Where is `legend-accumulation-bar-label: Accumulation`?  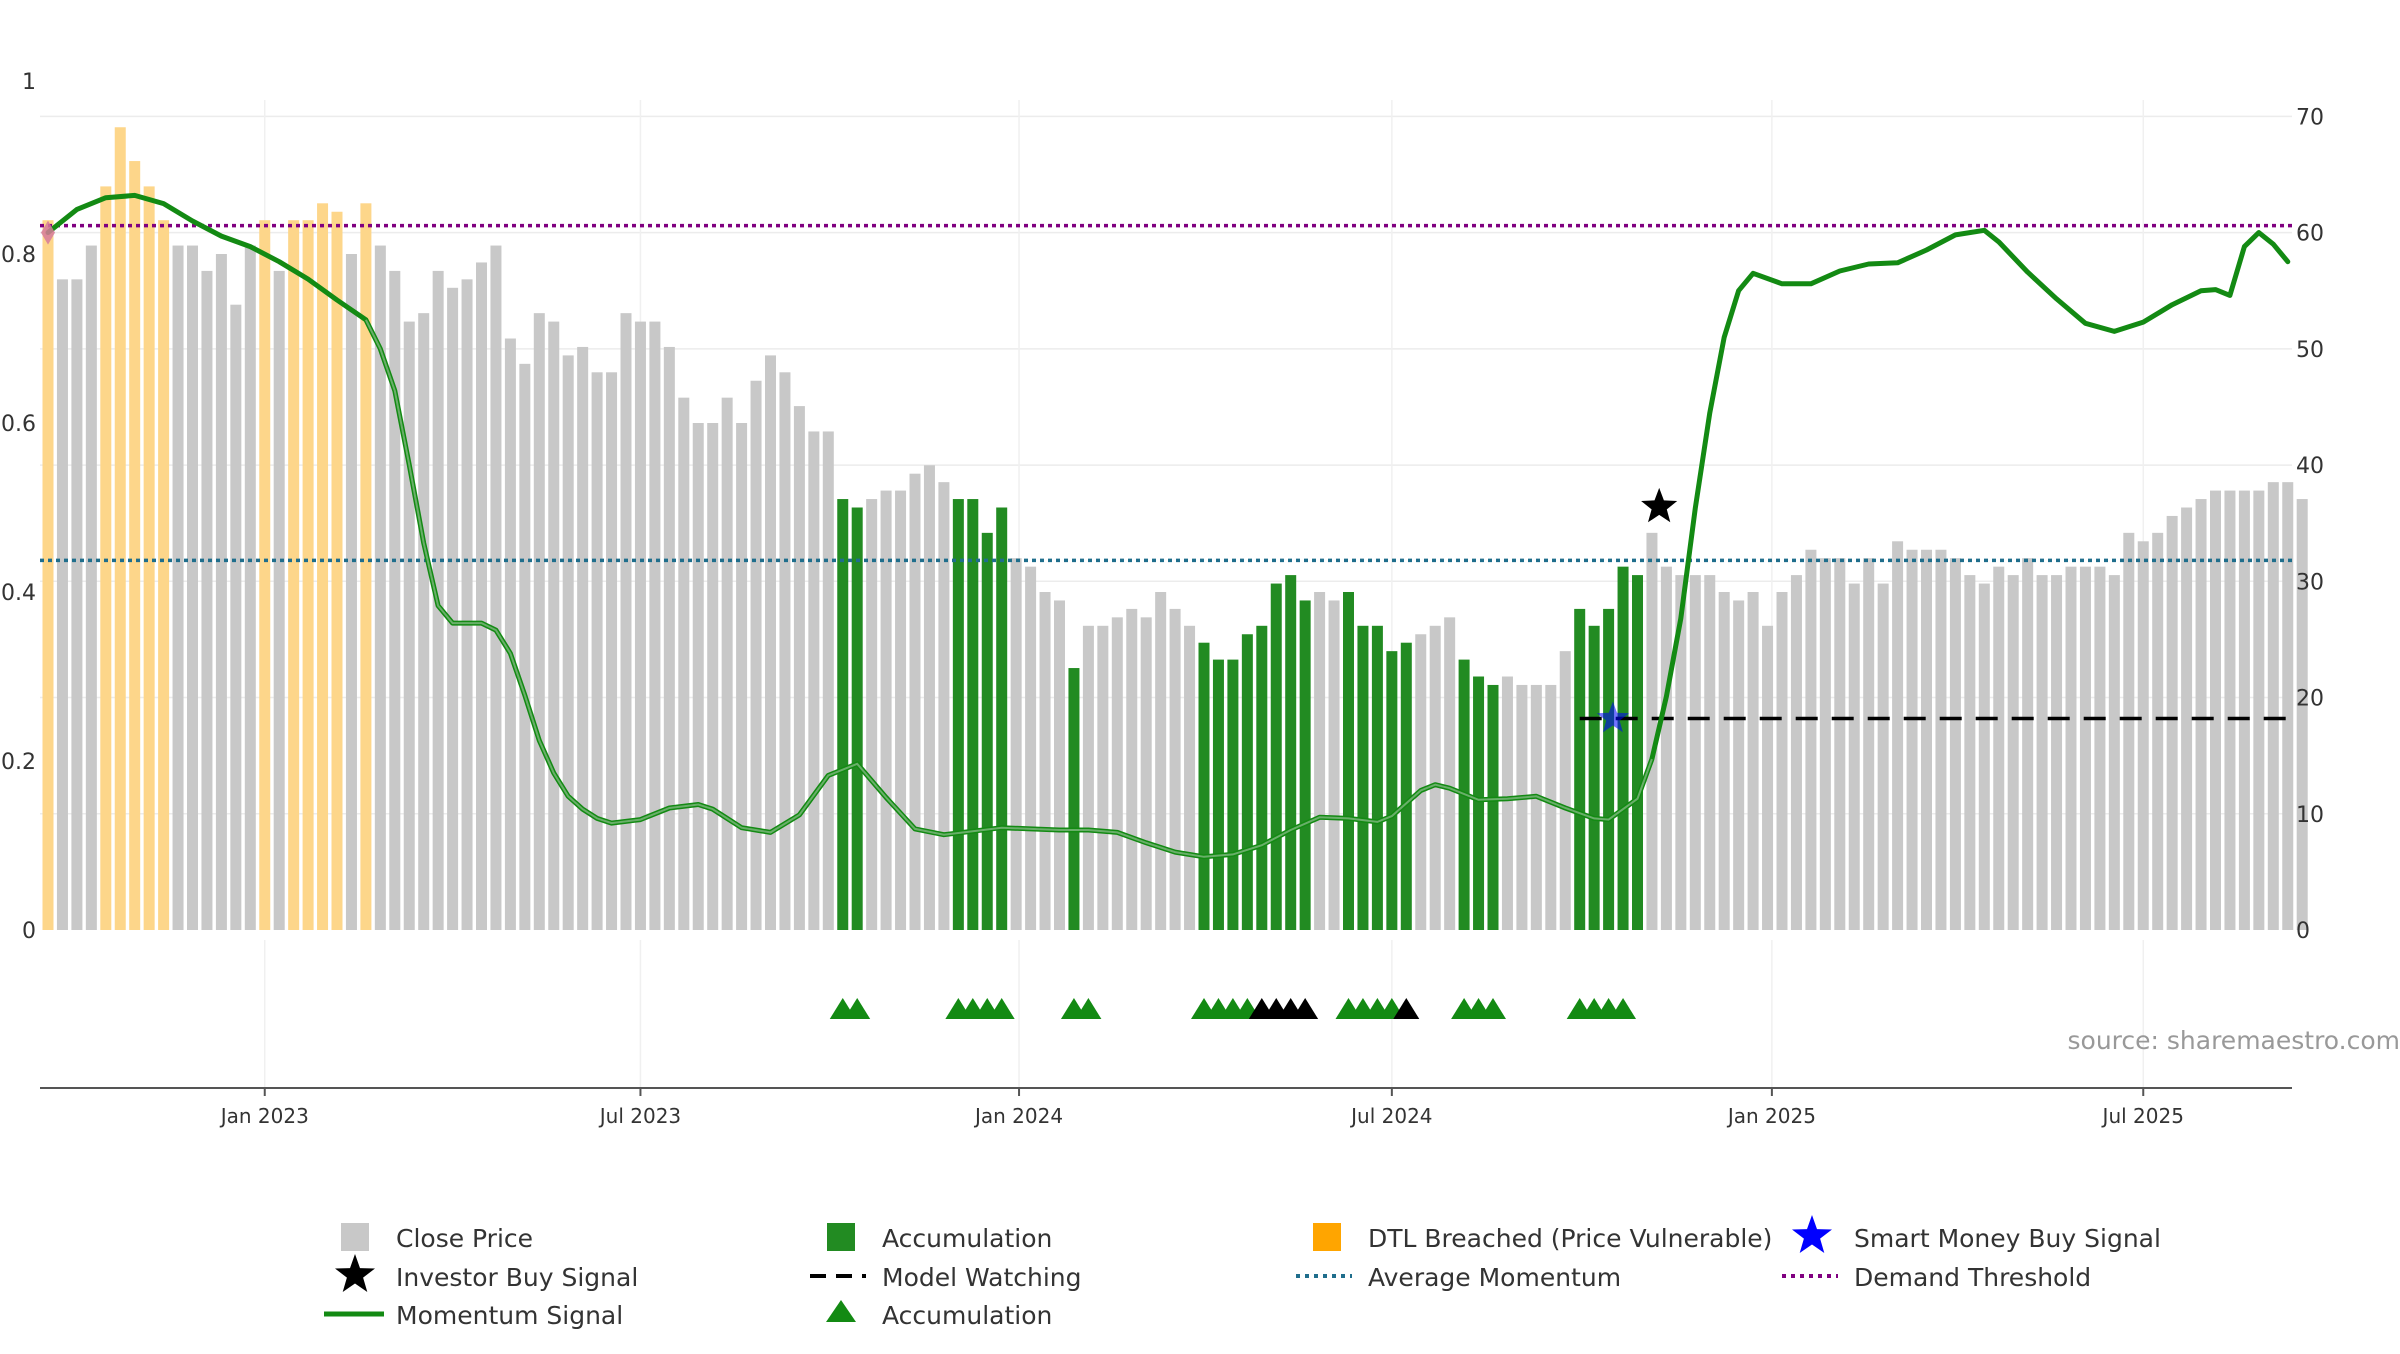
legend-accumulation-bar-label: Accumulation is located at coordinates (967, 1238).